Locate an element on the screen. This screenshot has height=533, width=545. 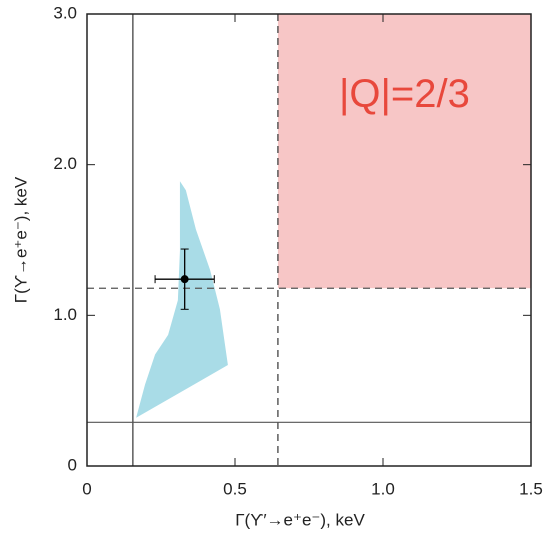
x-tick-label: 1.0 is located at coordinates (383, 488).